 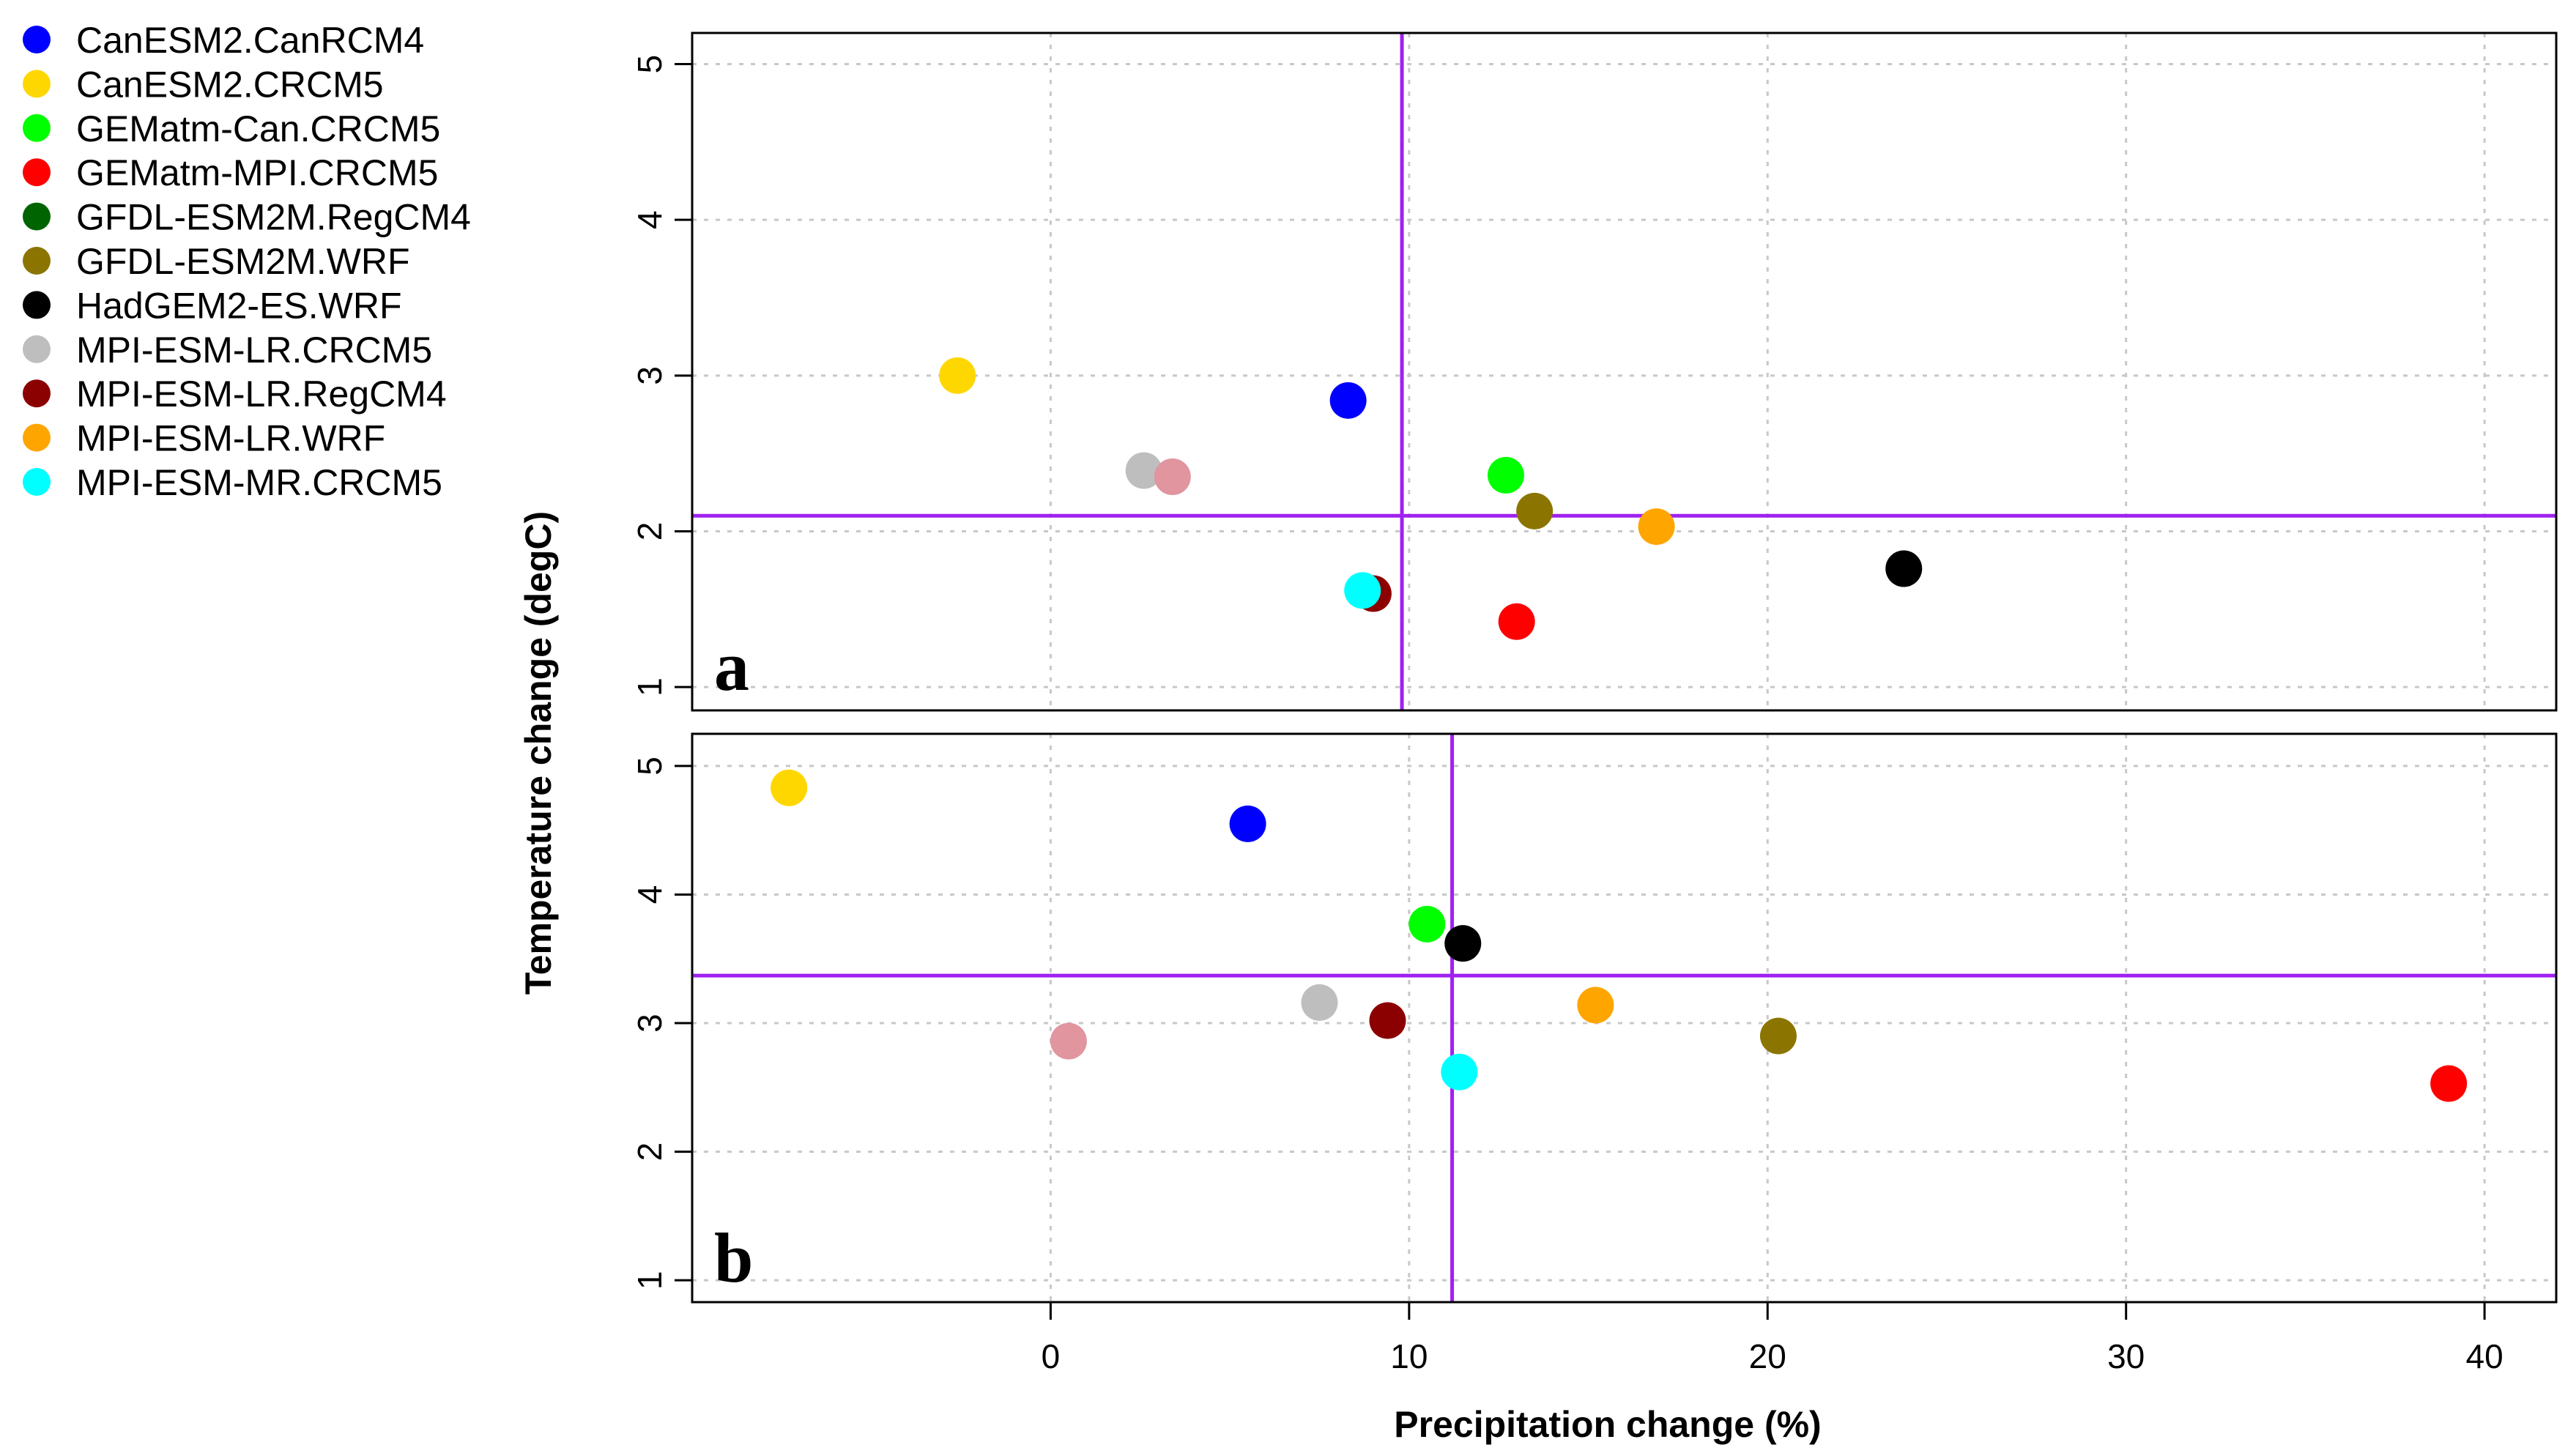 I want to click on x-tick-label: 20, so click(x=1767, y=1356).